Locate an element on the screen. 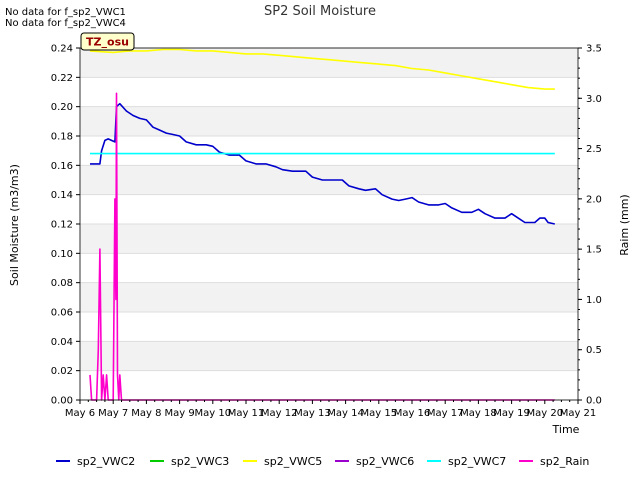 Image resolution: width=640 pixels, height=480 pixels. legend-label-sp2_VWC5: sp2_VWC5 is located at coordinates (293, 461).